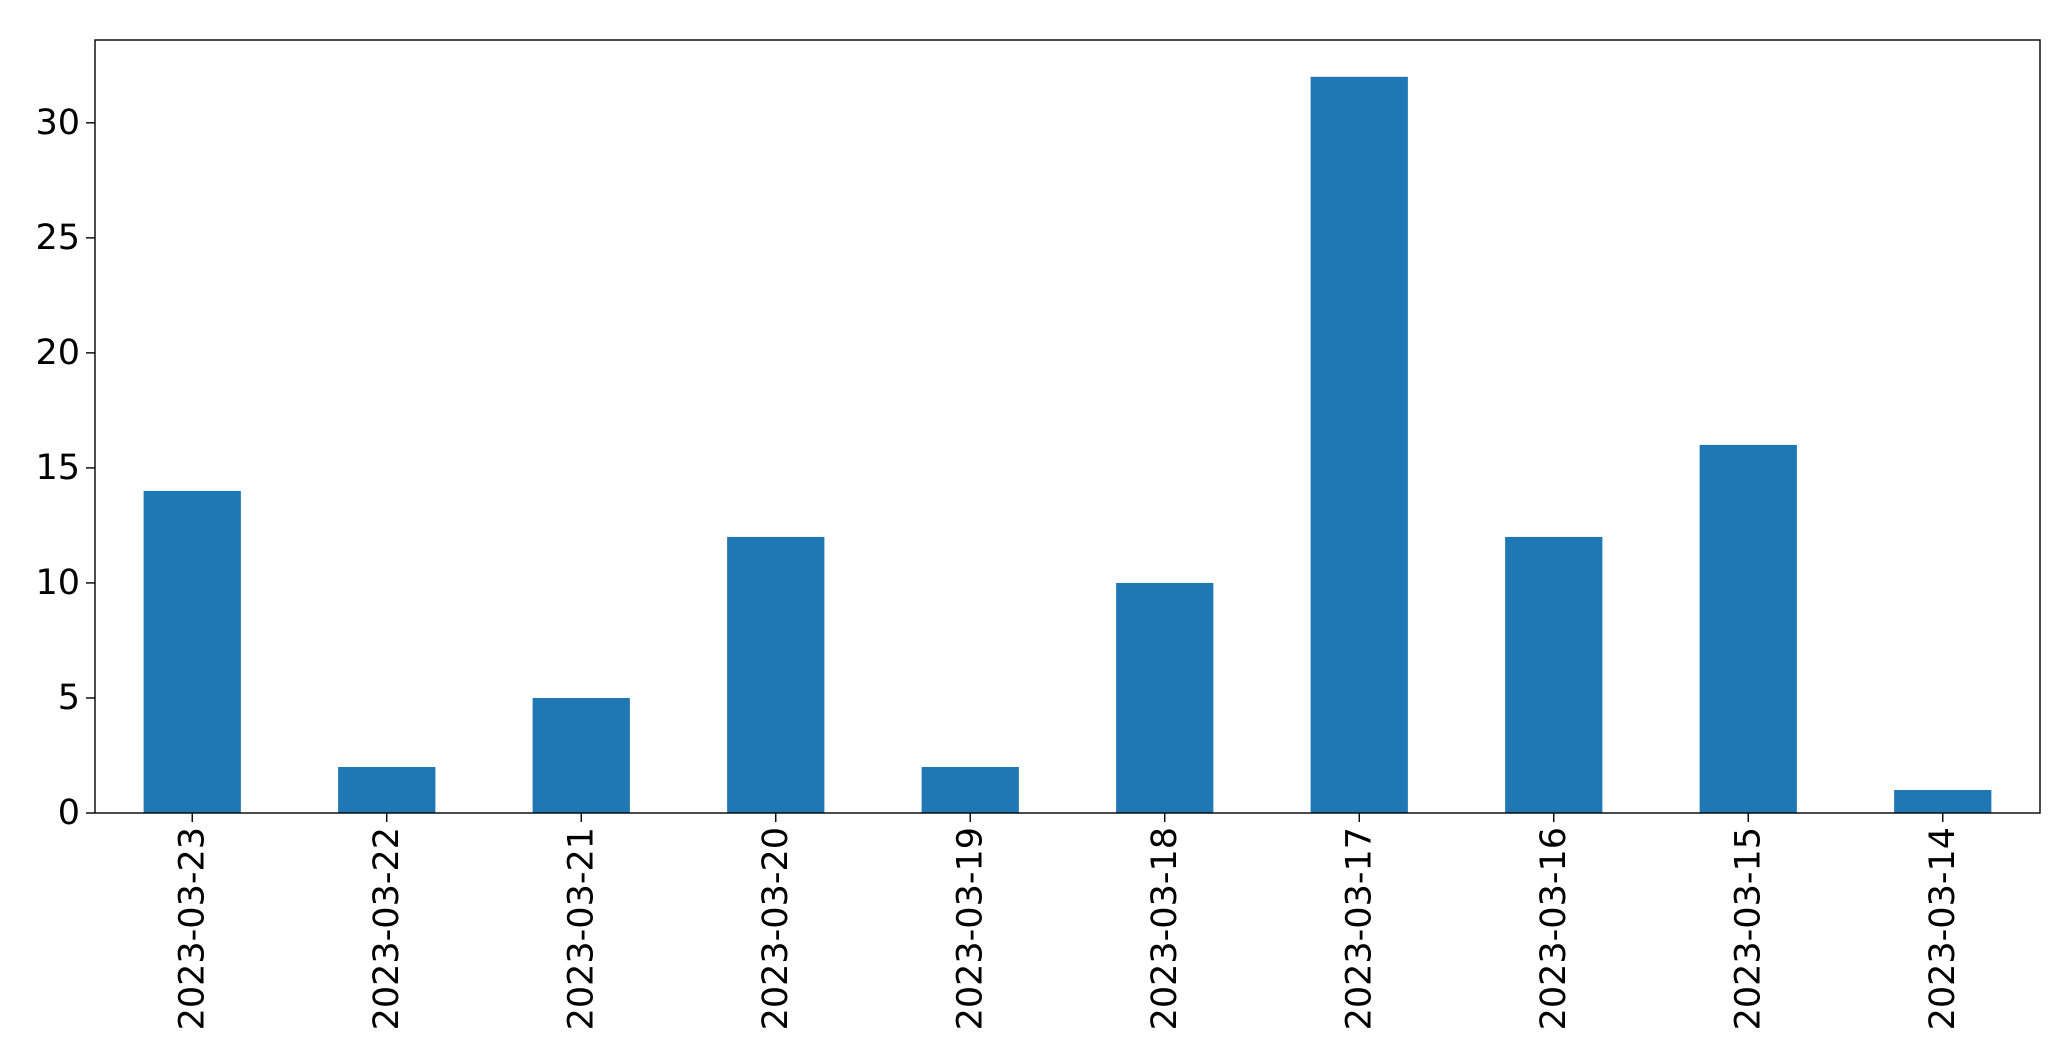 The height and width of the screenshot is (1061, 2071). Describe the element at coordinates (1554, 928) in the screenshot. I see `x-tick-label: 2023-03-16` at that location.